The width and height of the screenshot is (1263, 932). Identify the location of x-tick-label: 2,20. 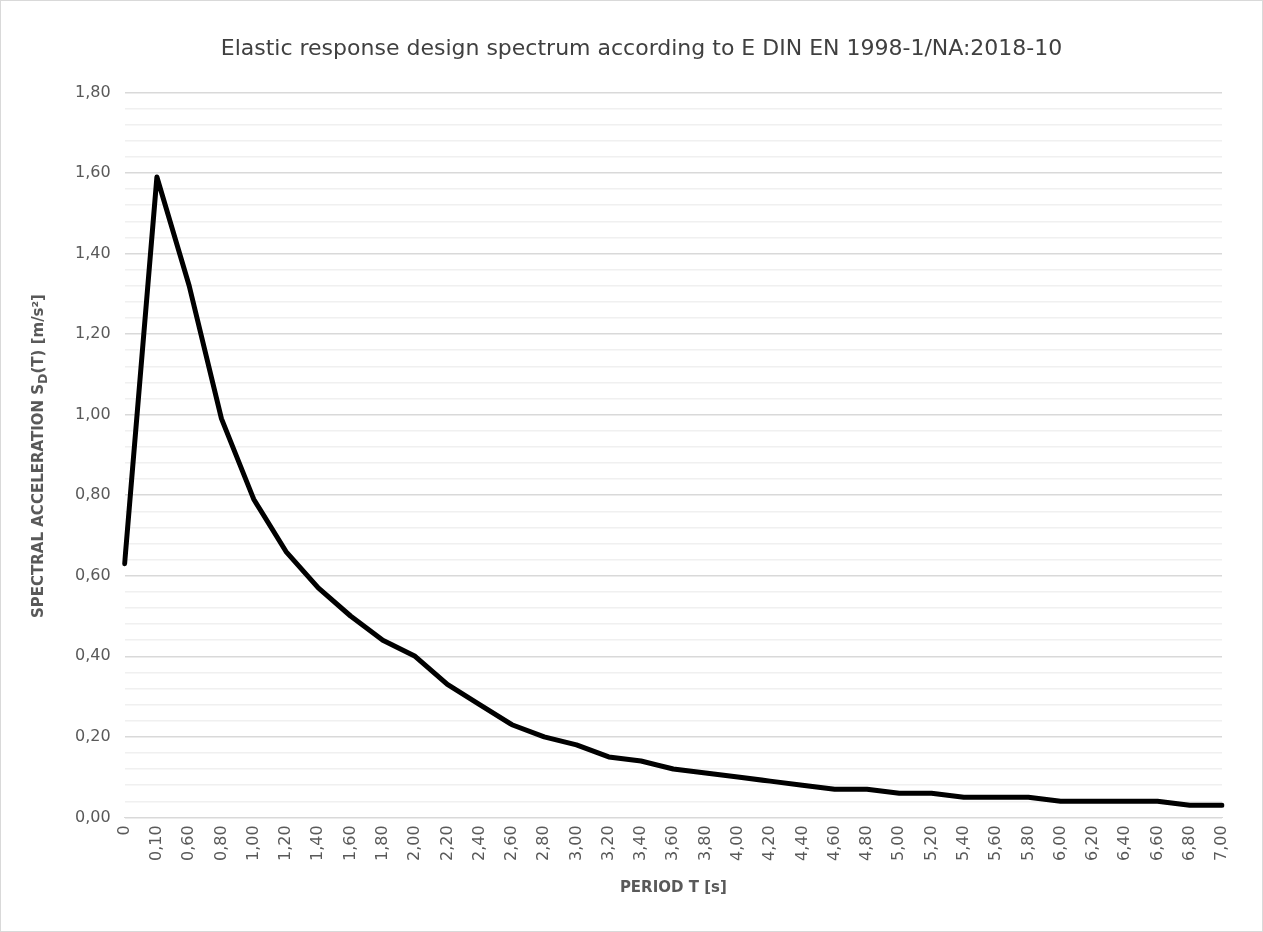
(446, 843).